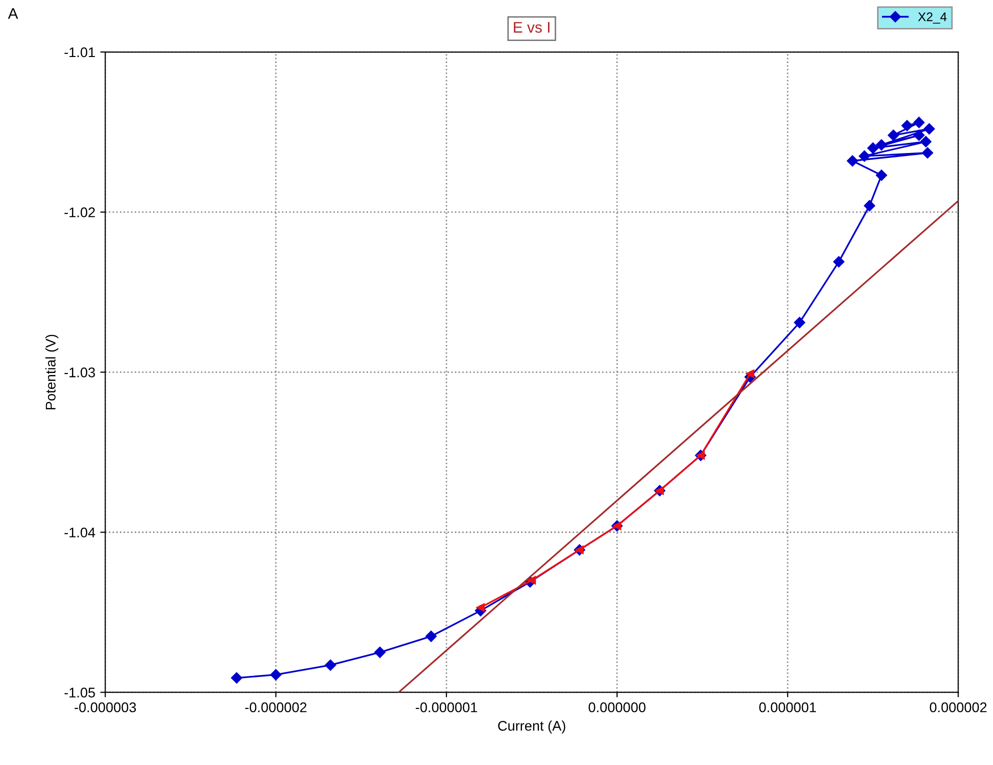 The image size is (993, 765). What do you see at coordinates (447, 707) in the screenshot?
I see `x-tick-label: -0.000001` at bounding box center [447, 707].